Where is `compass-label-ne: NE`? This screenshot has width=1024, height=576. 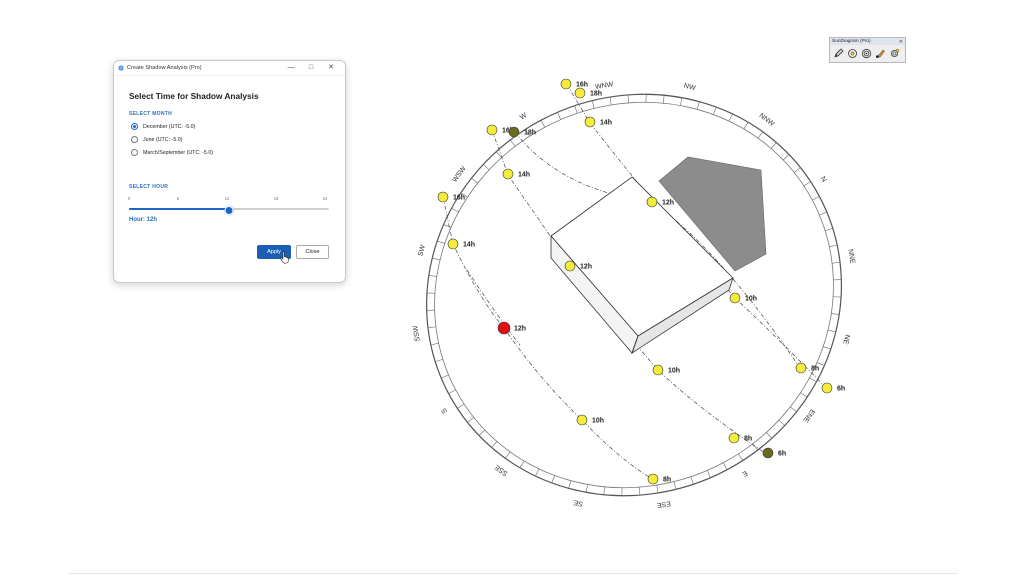 compass-label-ne: NE is located at coordinates (845, 339).